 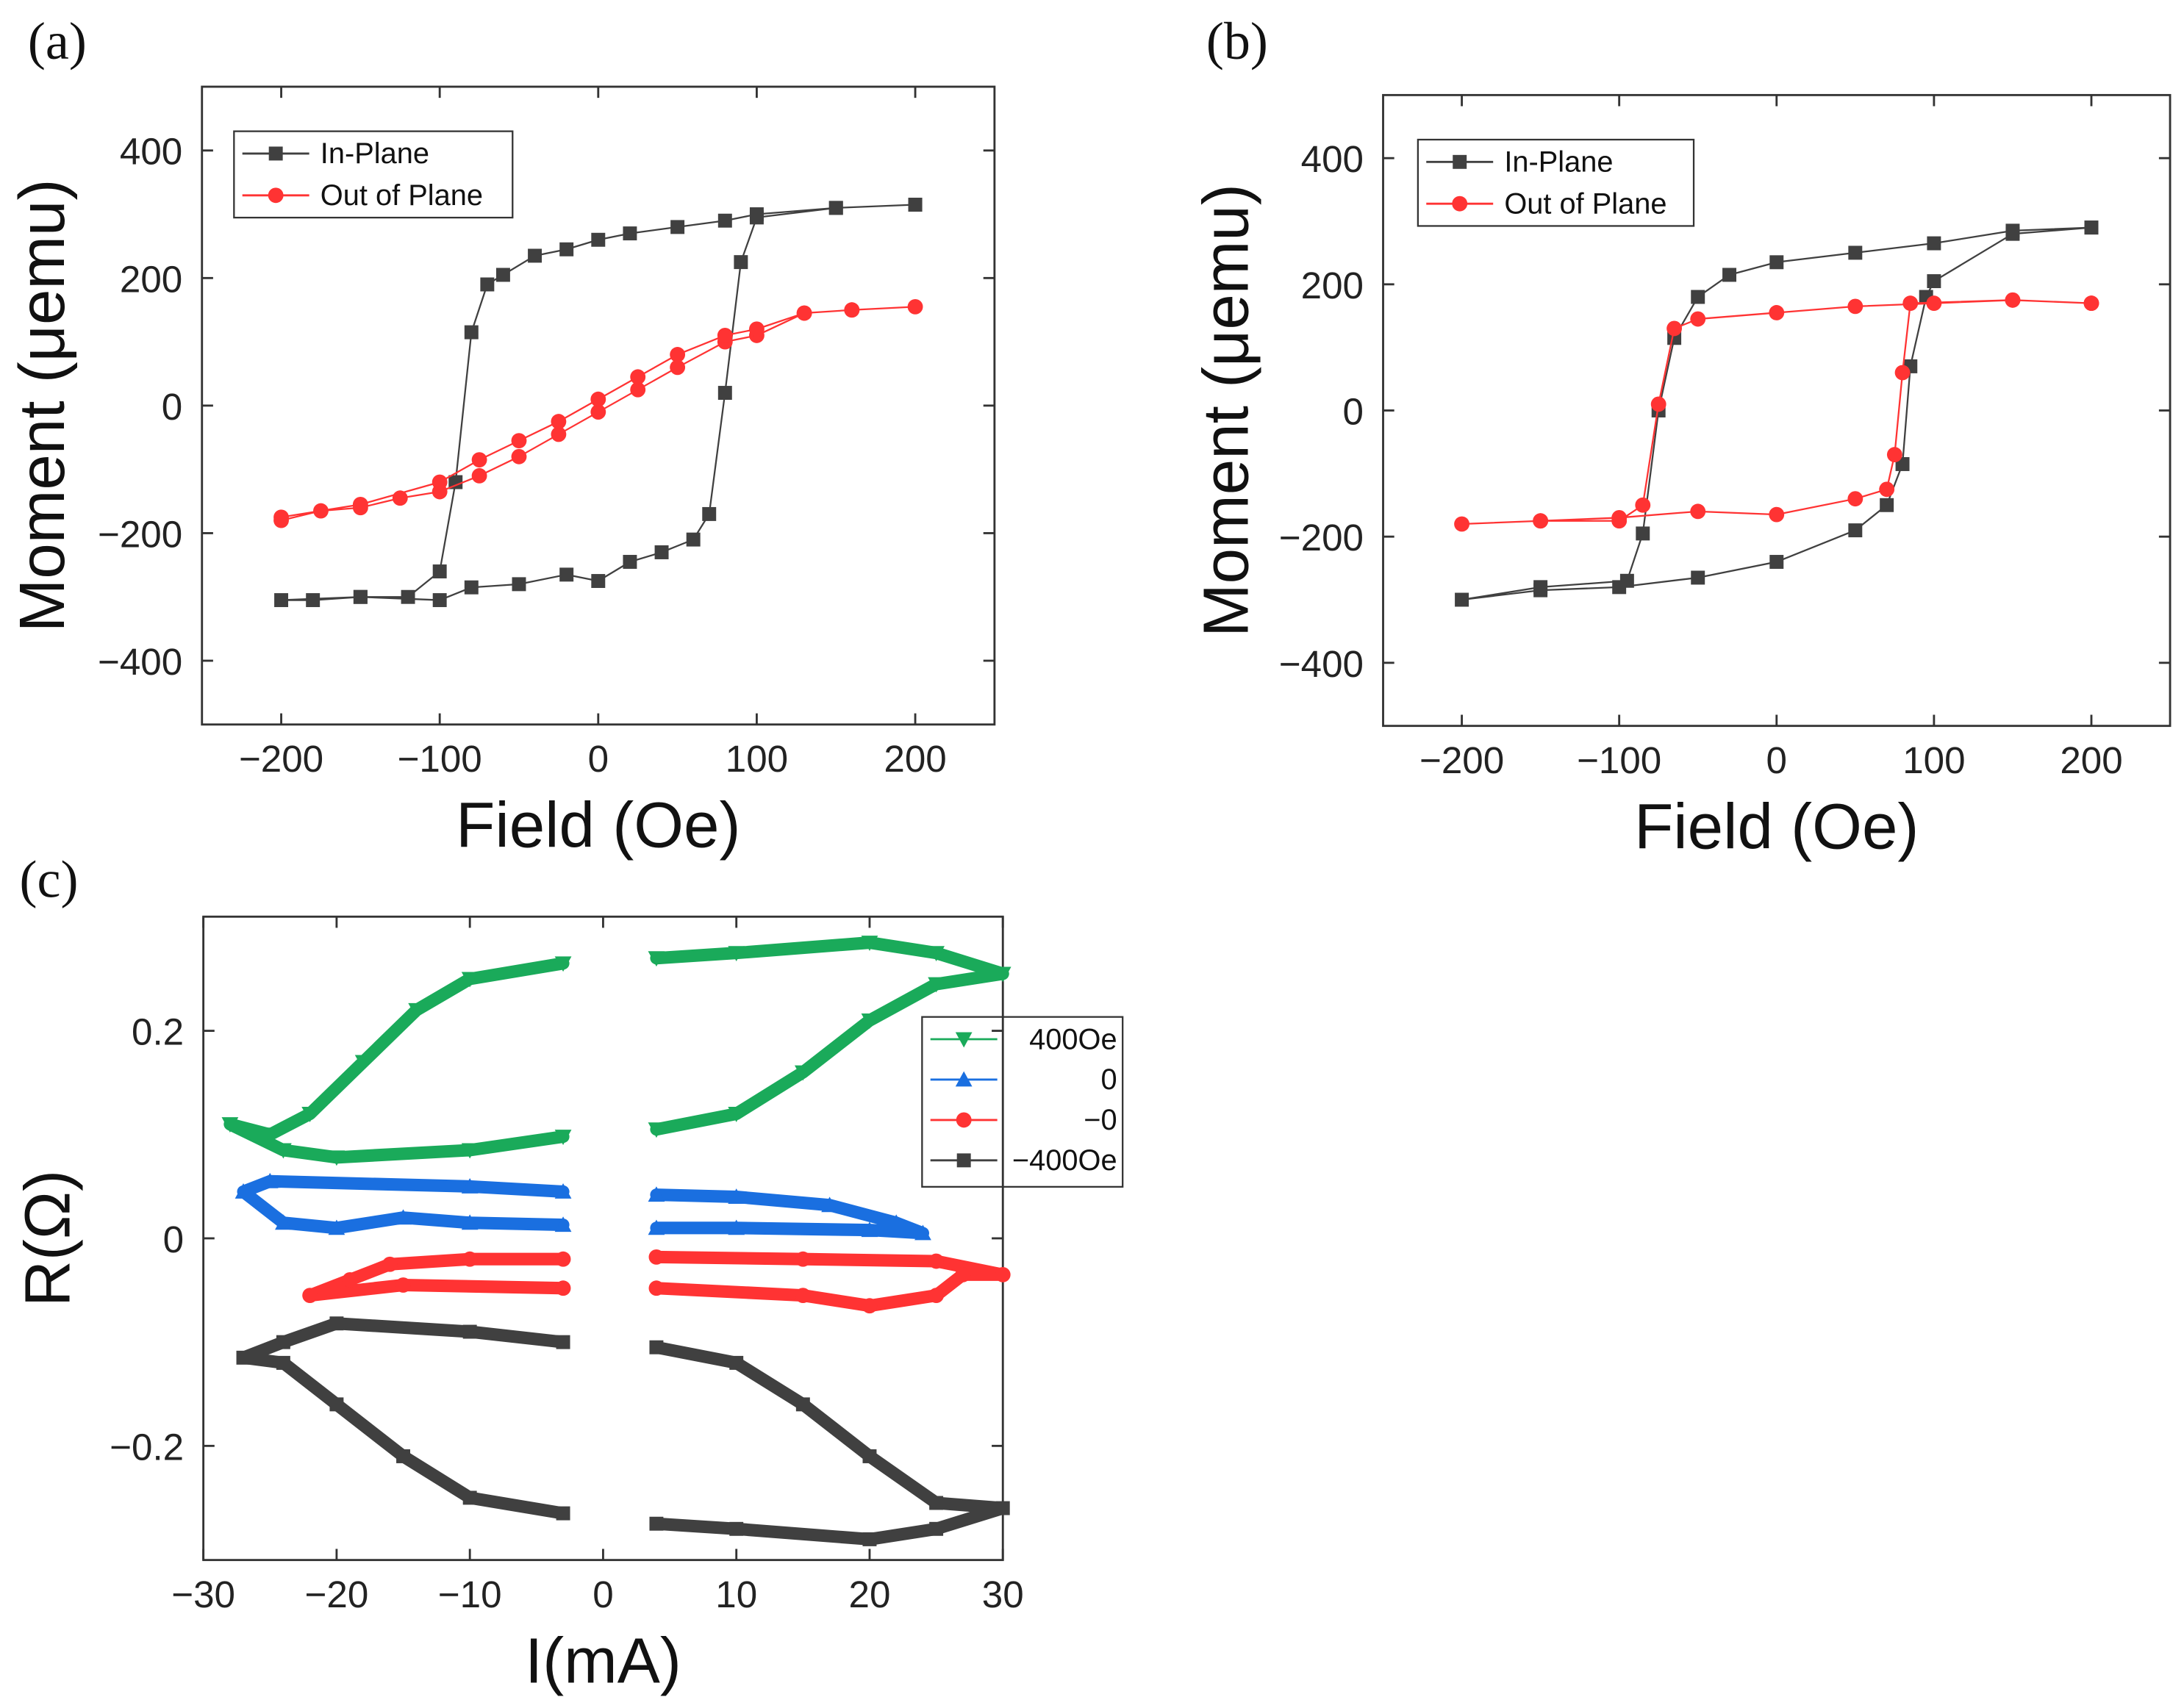 I want to click on x-tick-label: 30, so click(x=1003, y=1595).